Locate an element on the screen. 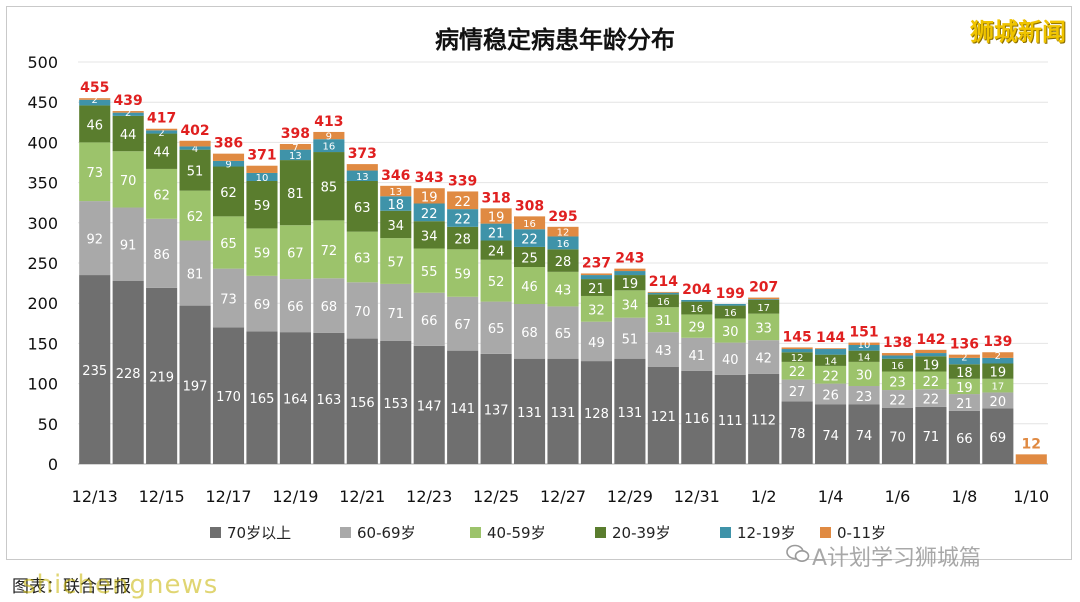 The image size is (1080, 602). segment-label: 4 is located at coordinates (195, 149).